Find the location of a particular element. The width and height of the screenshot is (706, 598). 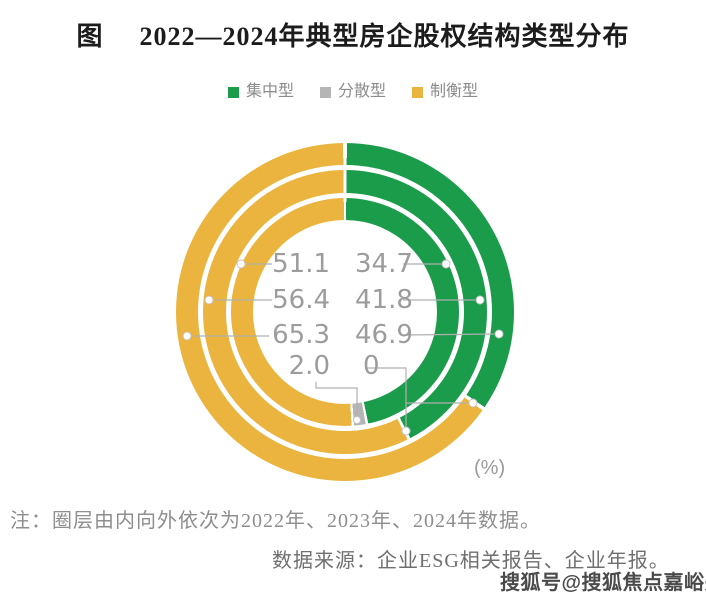

title-prefix: 图 is located at coordinates (90, 36).